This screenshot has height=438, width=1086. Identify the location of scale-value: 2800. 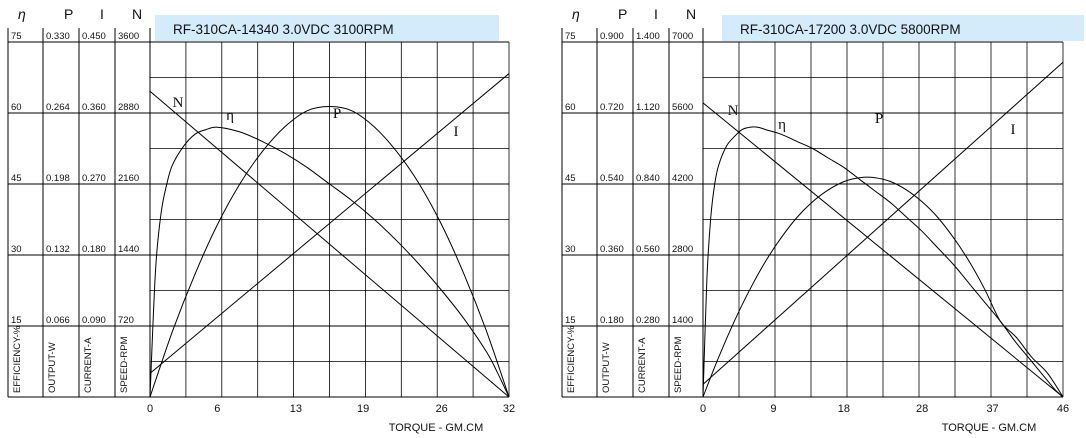
(682, 249).